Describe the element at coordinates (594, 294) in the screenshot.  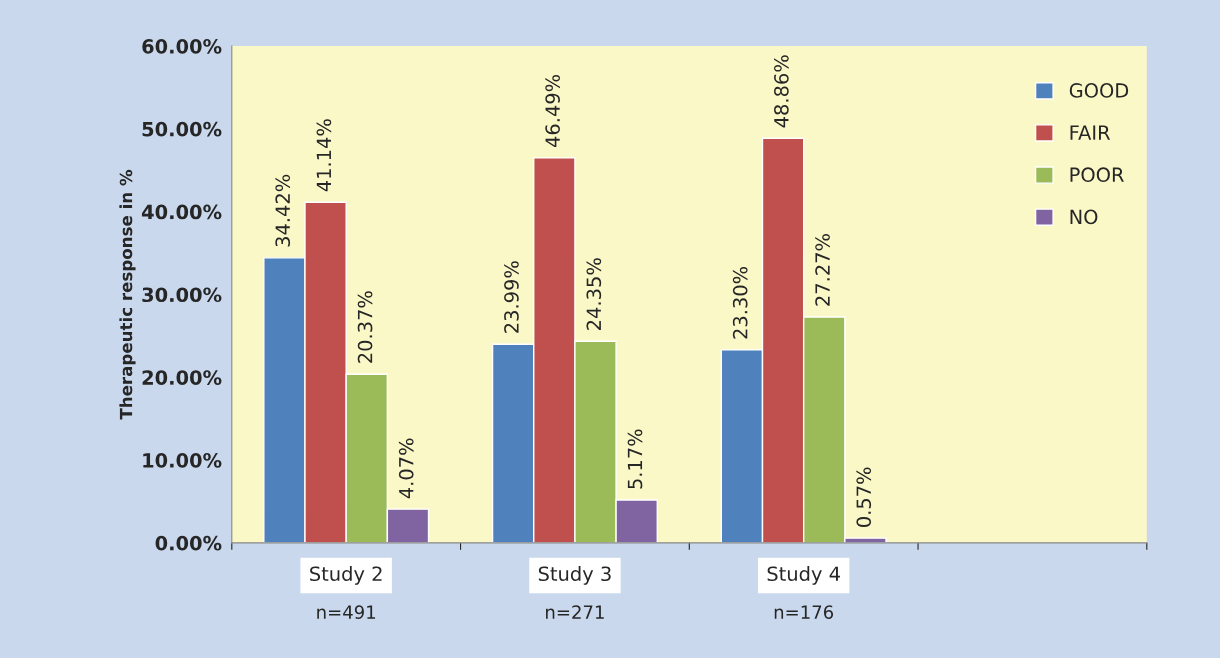
I see `data-label: 24.35%` at that location.